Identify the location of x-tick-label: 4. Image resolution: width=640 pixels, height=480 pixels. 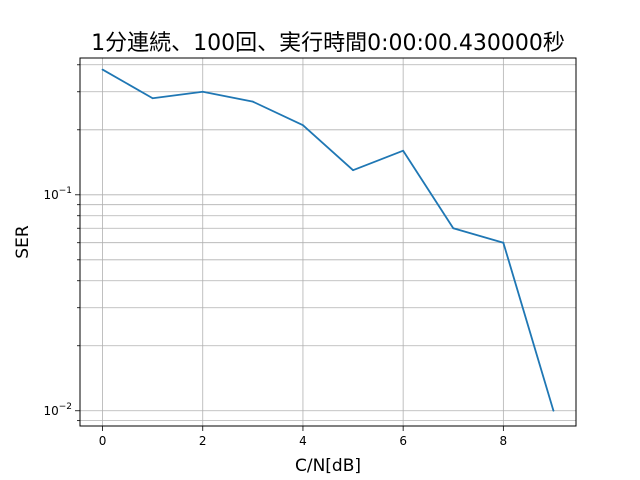
(303, 441).